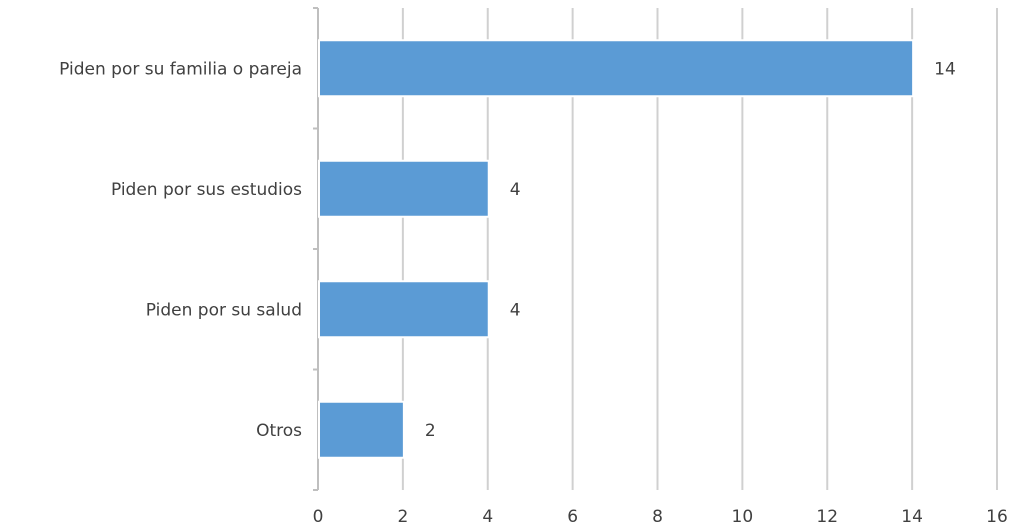 The height and width of the screenshot is (529, 1013). What do you see at coordinates (402, 517) in the screenshot?
I see `x-tick-label-2: 2` at bounding box center [402, 517].